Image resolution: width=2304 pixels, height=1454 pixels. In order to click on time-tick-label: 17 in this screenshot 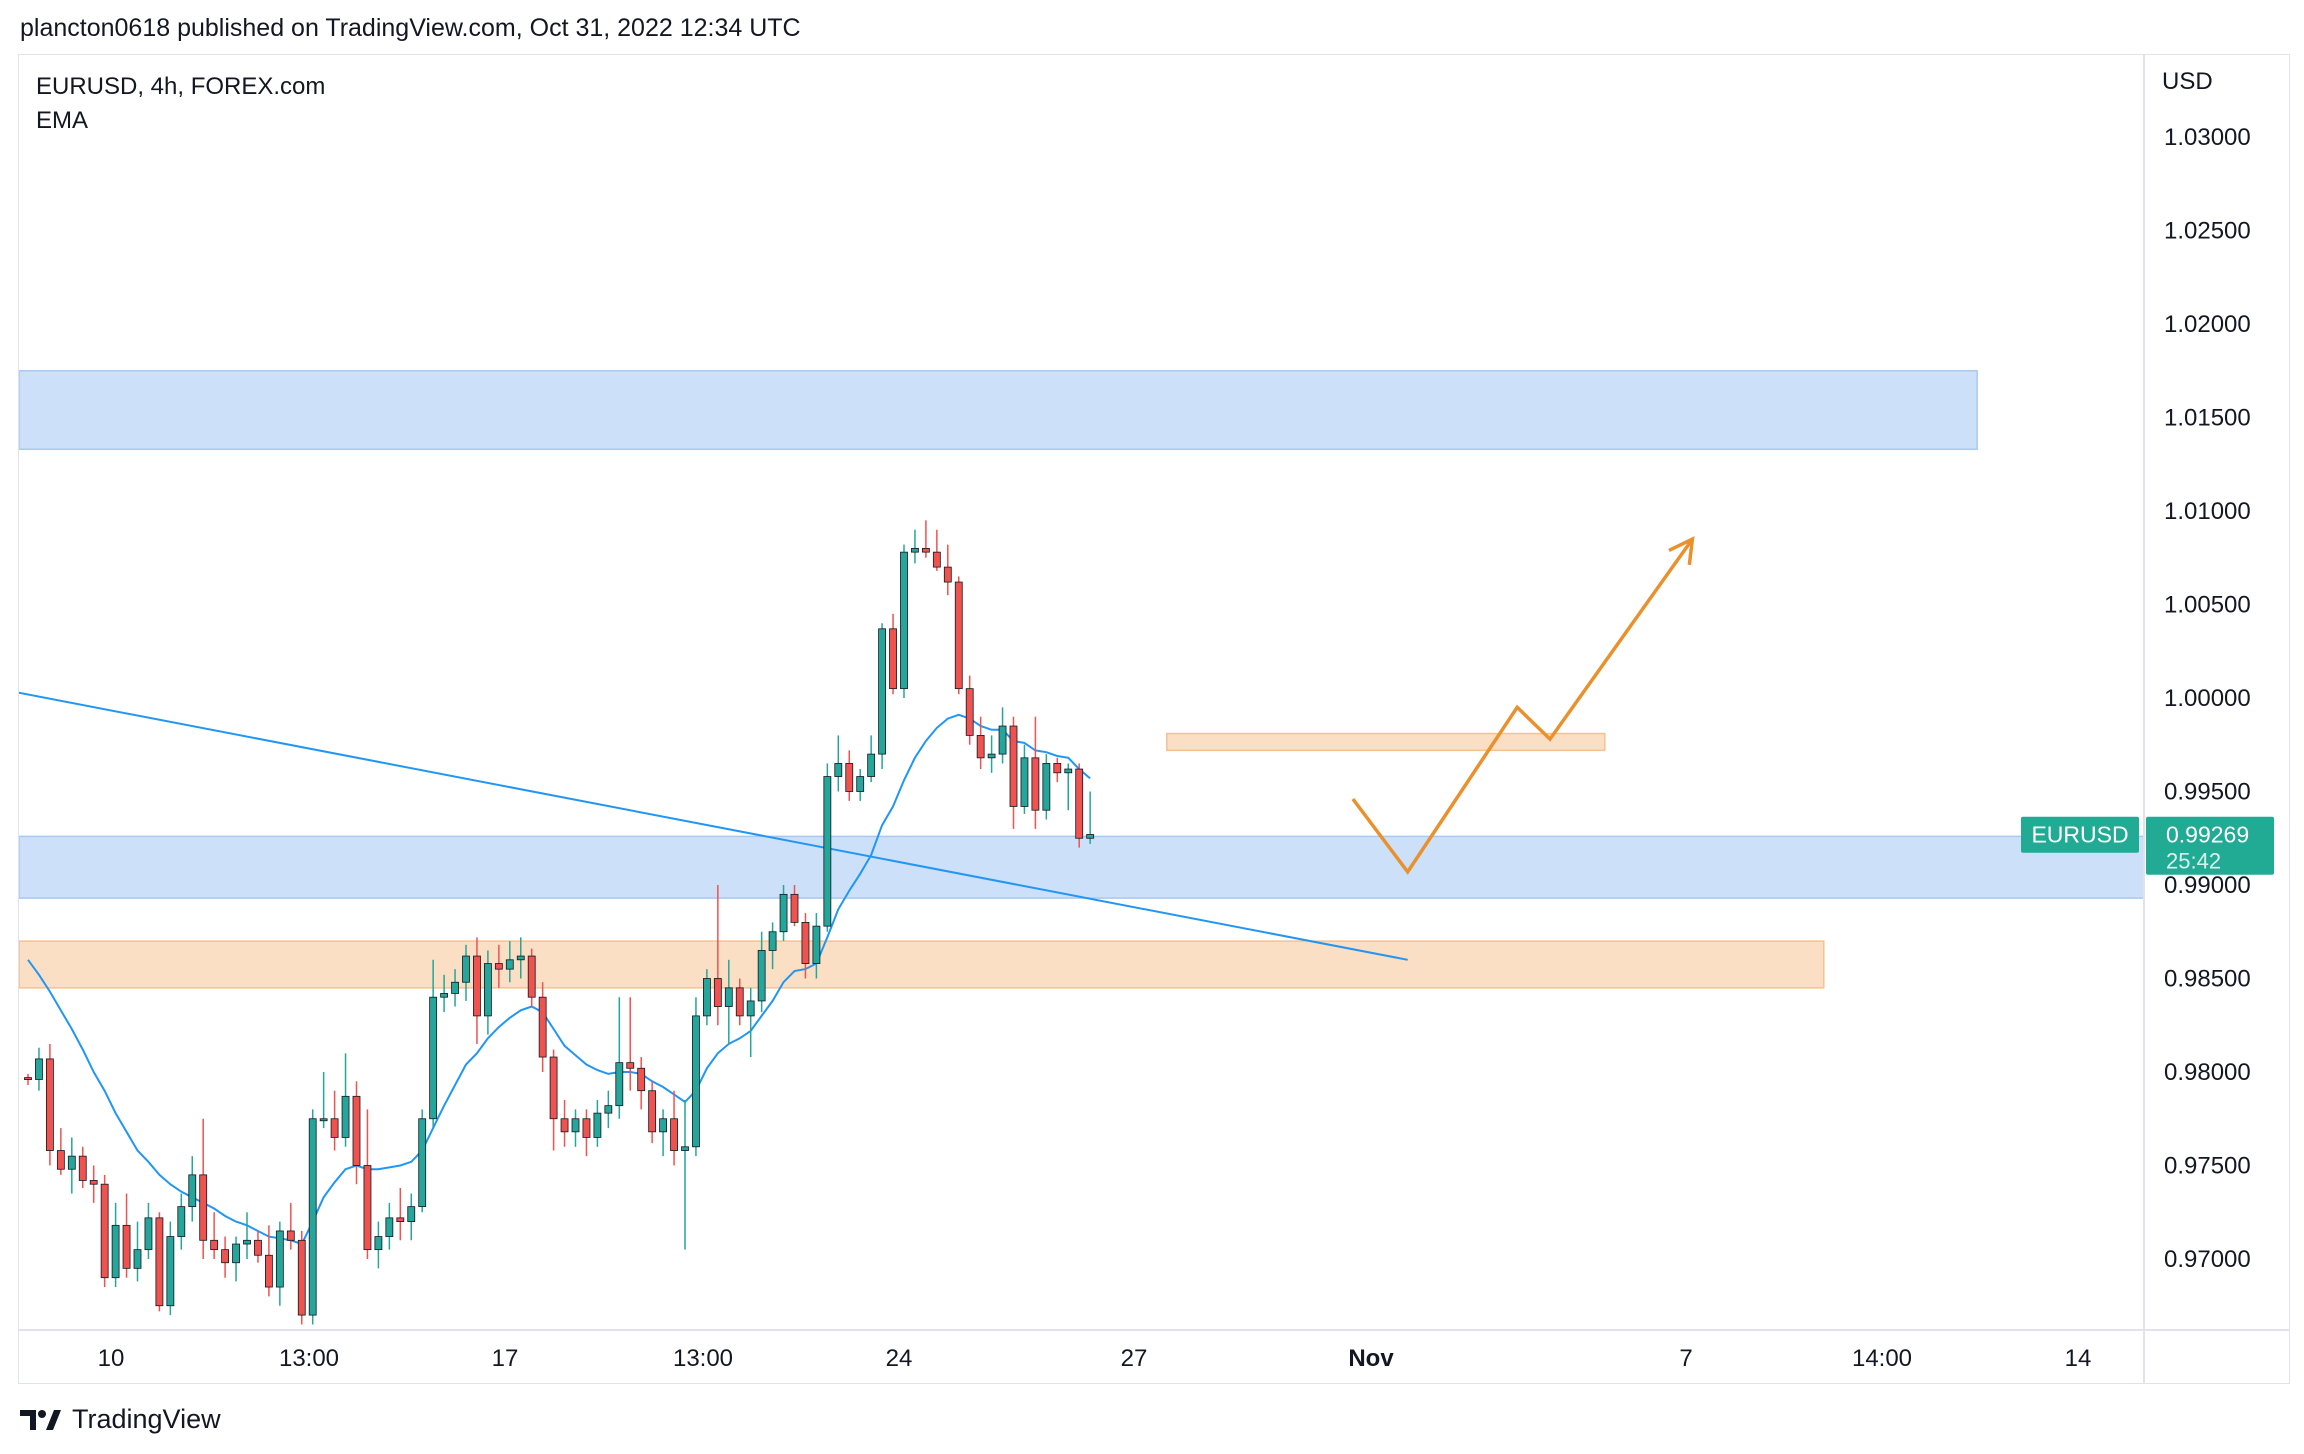, I will do `click(505, 1358)`.